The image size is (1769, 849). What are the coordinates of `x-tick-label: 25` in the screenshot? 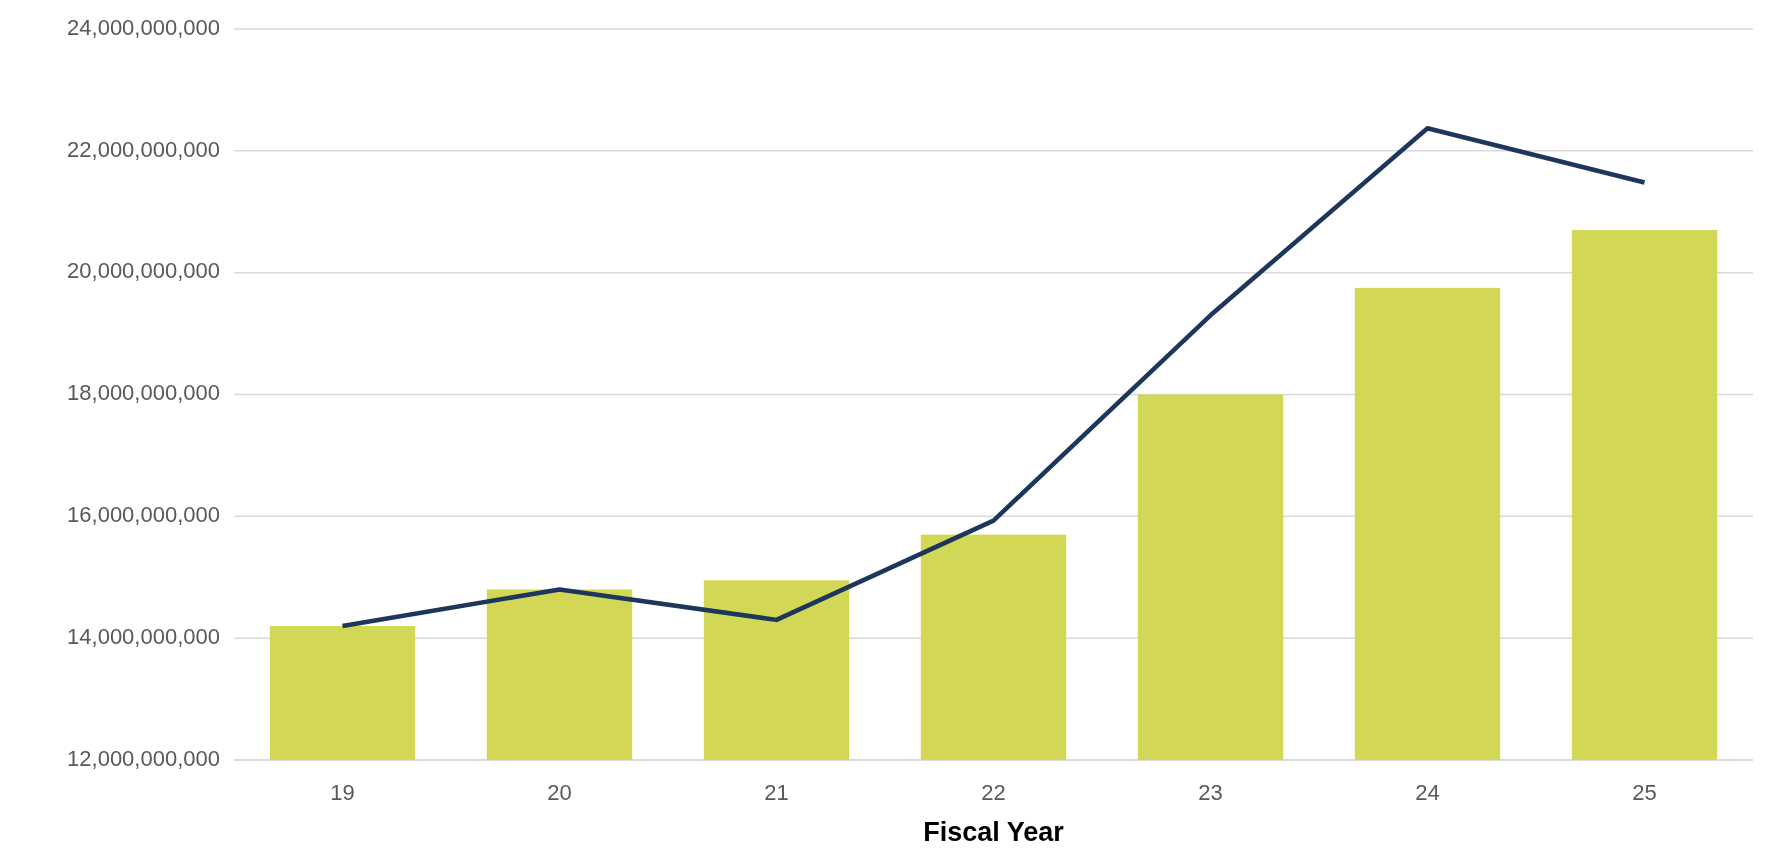 It's located at (1644, 792).